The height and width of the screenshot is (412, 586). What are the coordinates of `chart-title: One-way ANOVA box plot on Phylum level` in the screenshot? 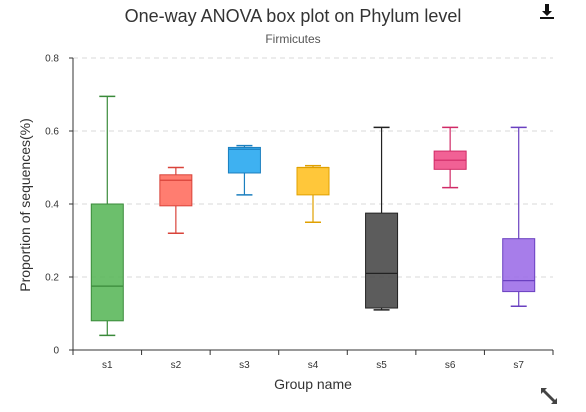 It's located at (293, 16).